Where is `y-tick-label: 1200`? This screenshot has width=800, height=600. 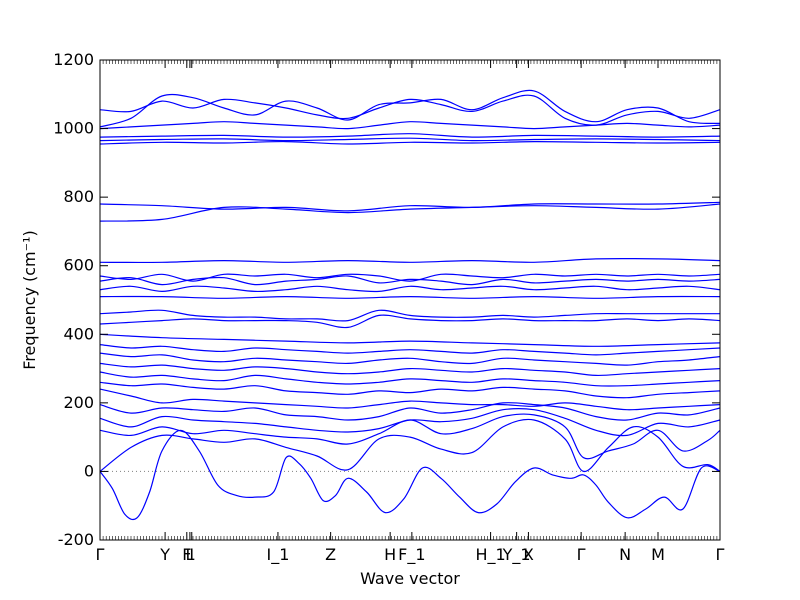
y-tick-label: 1200 is located at coordinates (73, 59).